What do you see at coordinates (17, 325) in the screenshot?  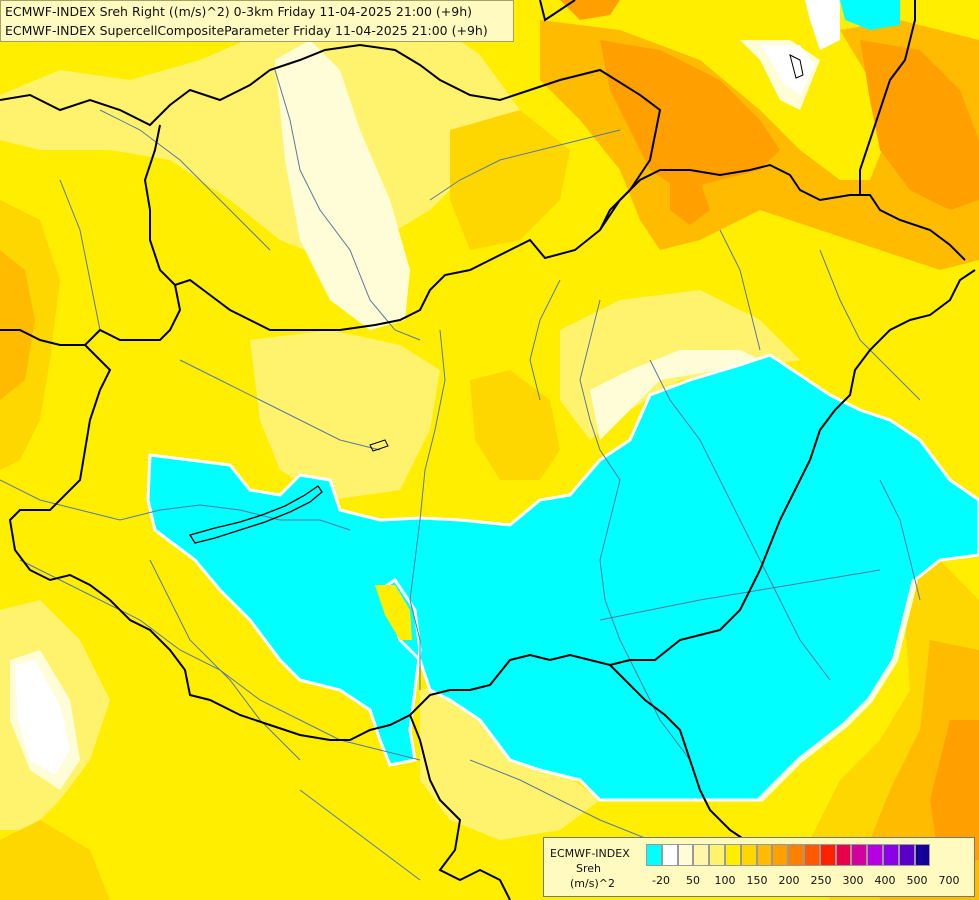 I see `field-orange-west` at bounding box center [17, 325].